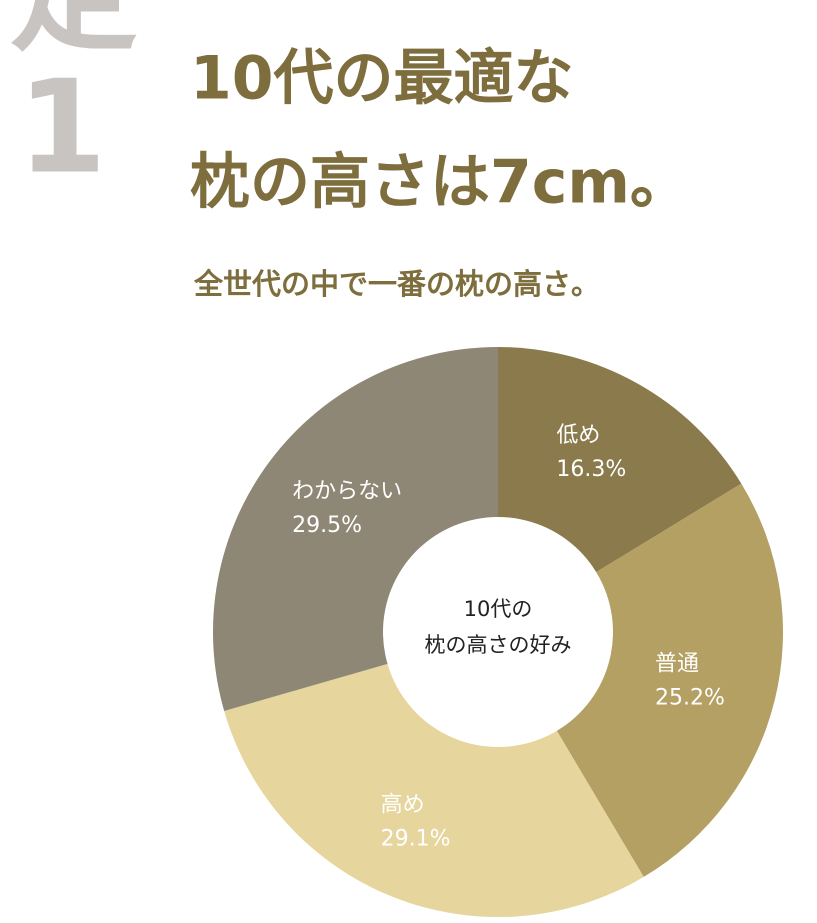  Describe the element at coordinates (440, 183) in the screenshot. I see `title-line: 枕の高さは7cm。` at that location.